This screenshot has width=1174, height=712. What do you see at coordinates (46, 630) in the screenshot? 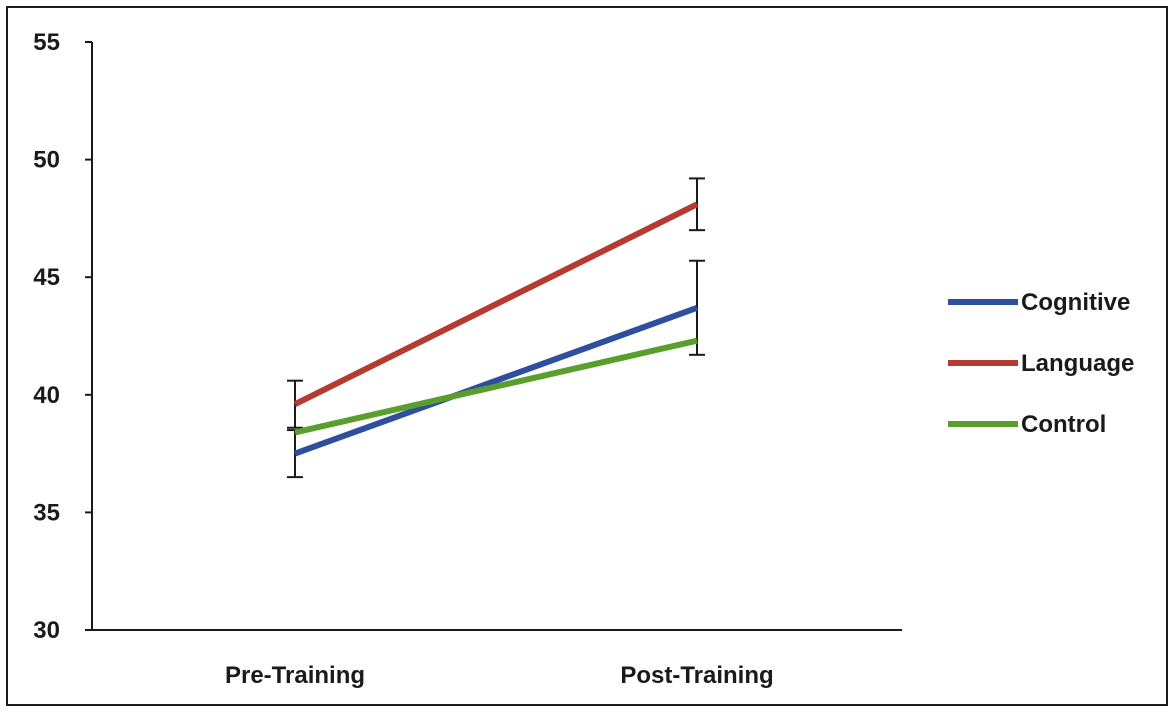
I see `y-tick-label: 30` at bounding box center [46, 630].